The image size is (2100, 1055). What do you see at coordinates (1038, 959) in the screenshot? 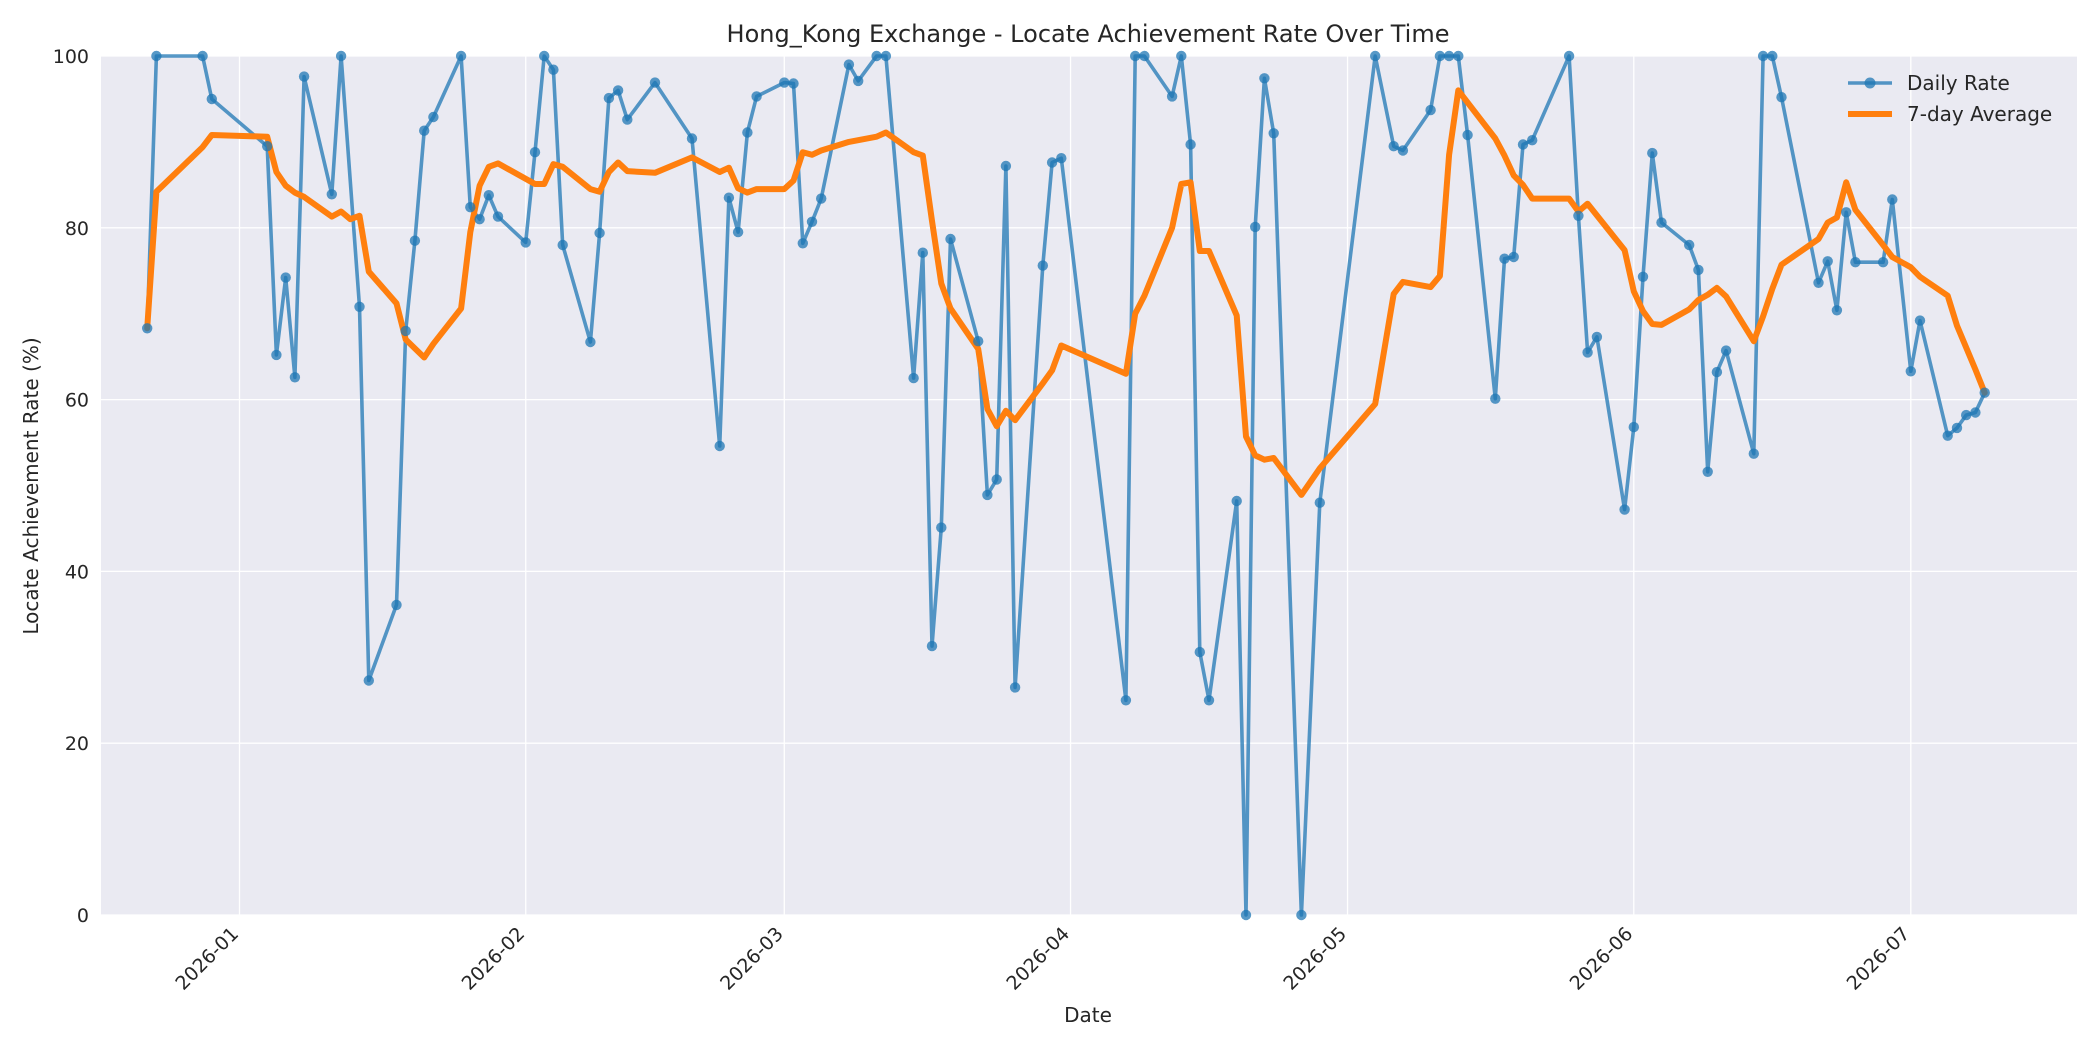
I see `x-tick-label: 2026-04` at bounding box center [1038, 959].